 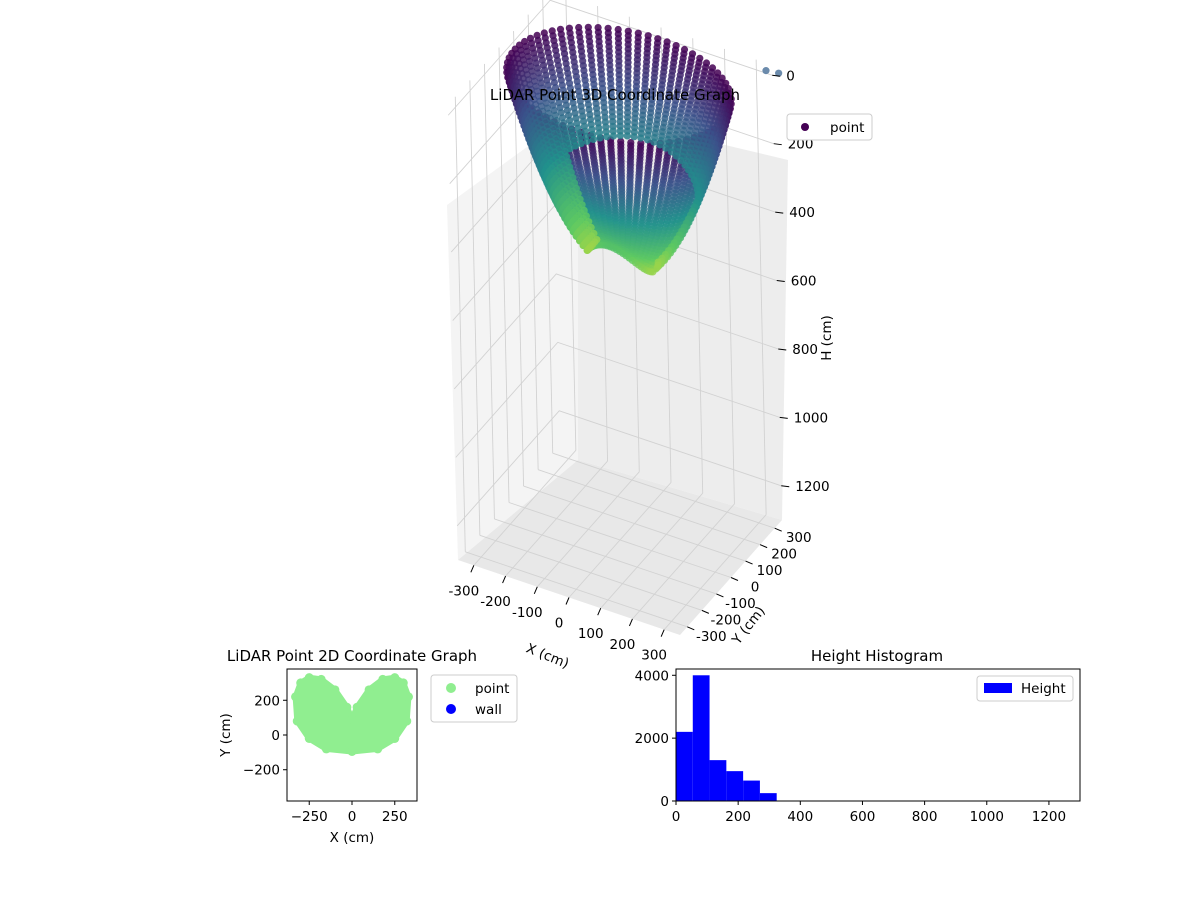 I want to click on chart-3d-xlabel: X (cm), so click(x=547, y=657).